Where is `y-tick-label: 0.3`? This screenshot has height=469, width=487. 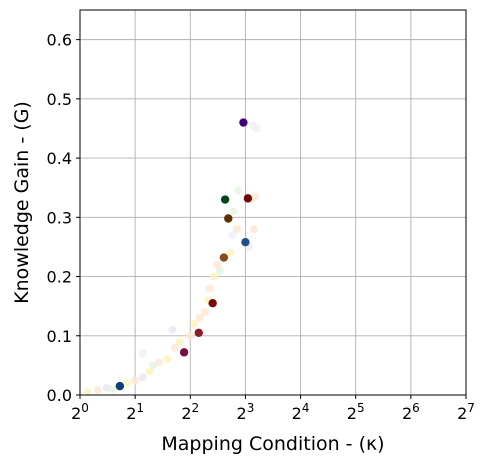 y-tick-label: 0.3 is located at coordinates (59, 217).